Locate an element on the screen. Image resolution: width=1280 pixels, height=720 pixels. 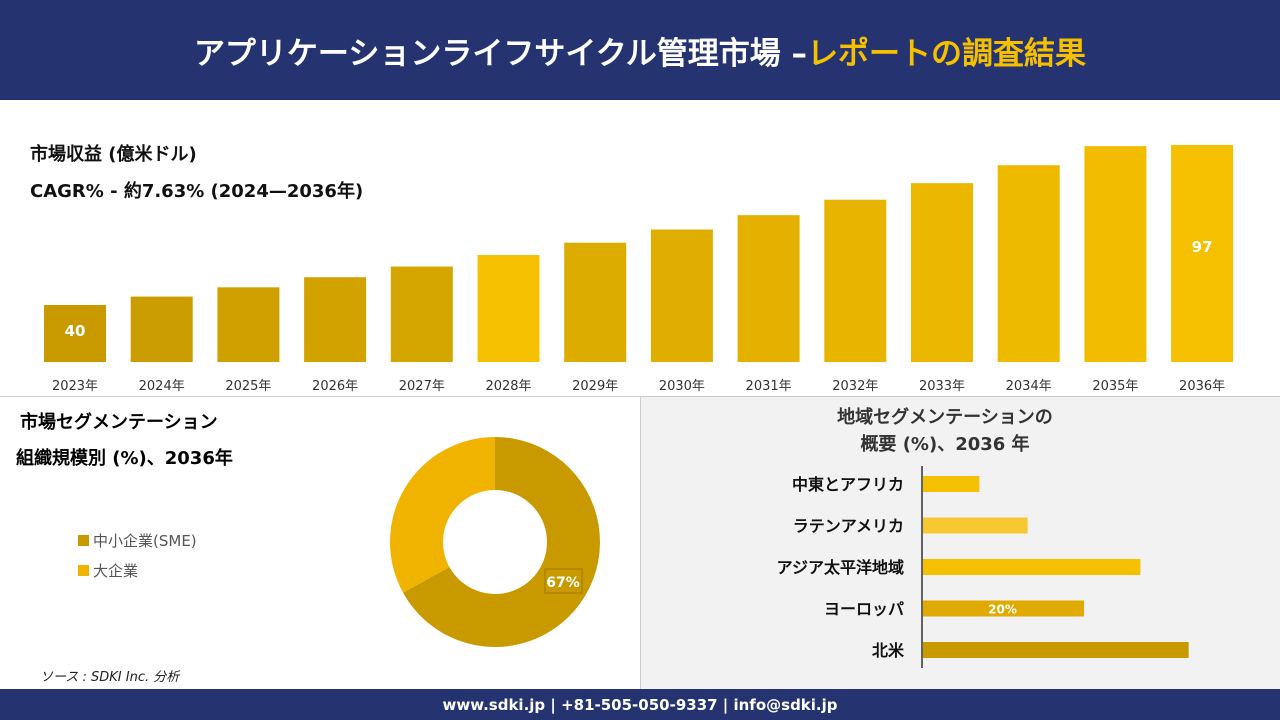
x-tick-label: 2025年 is located at coordinates (248, 386).